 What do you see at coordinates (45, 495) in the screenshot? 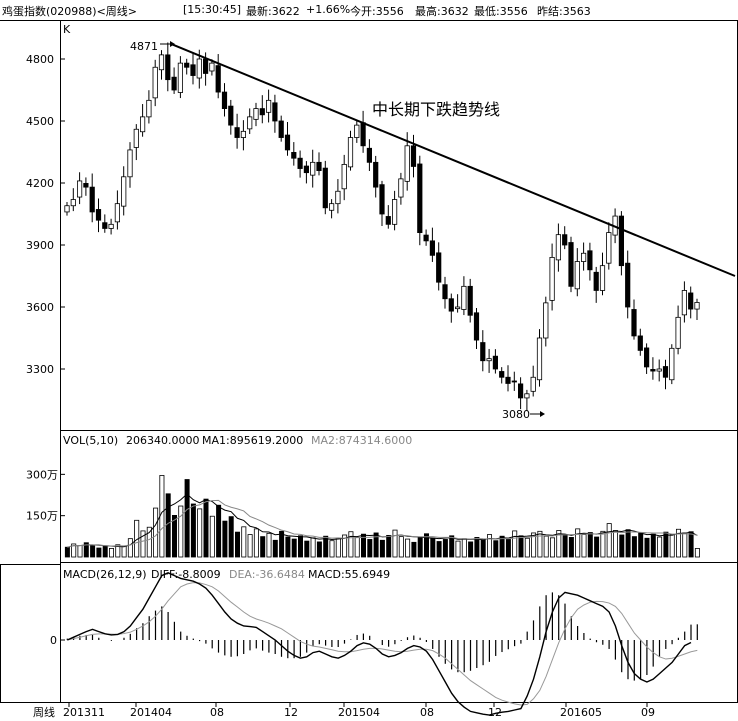
I see `volume-y-axis: 300万 150万` at bounding box center [45, 495].